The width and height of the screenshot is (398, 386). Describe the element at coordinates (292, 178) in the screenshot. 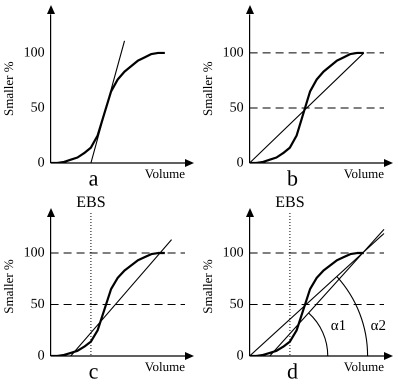

I see `text: b` at that location.